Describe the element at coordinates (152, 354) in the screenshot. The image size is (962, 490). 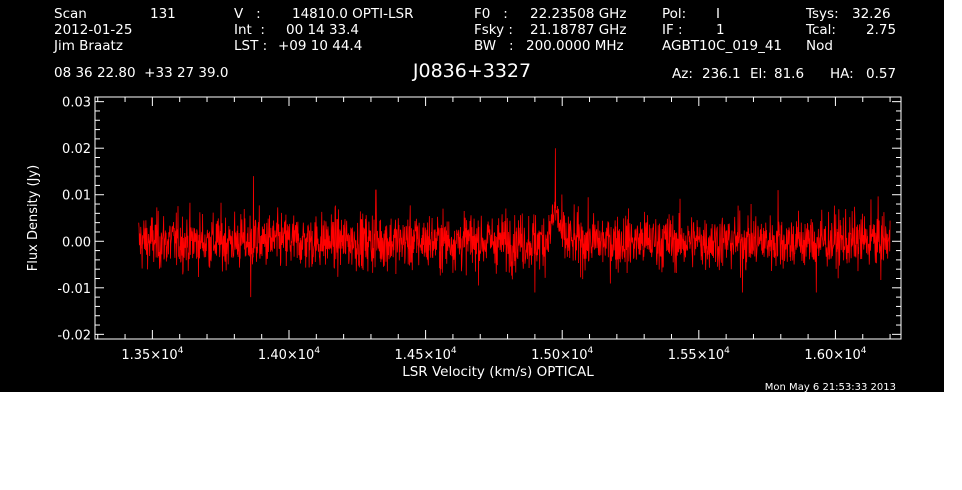
I see `x-tick-label: 1.35×10⁴` at that location.